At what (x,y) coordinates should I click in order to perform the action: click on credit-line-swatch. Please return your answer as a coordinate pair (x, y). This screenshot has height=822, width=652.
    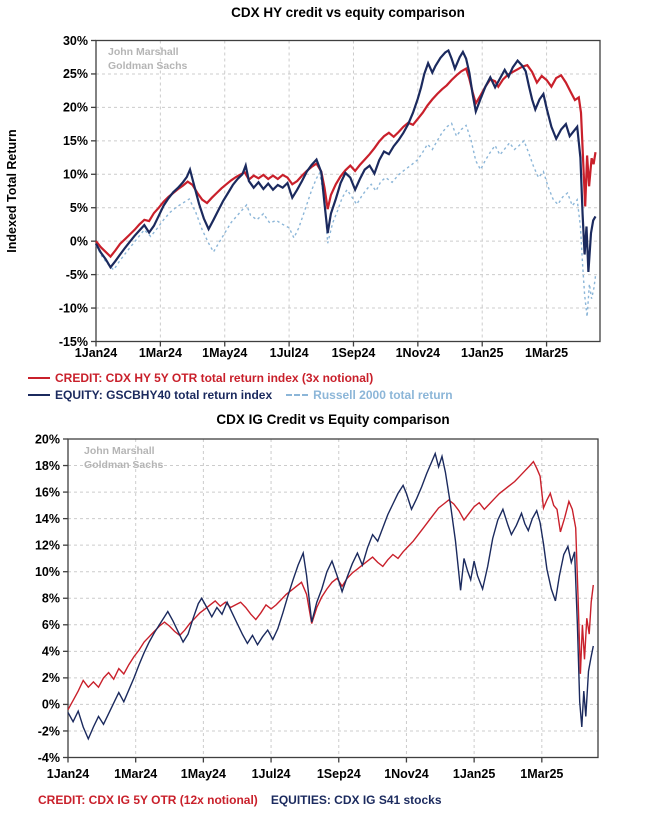
    Looking at the image, I should click on (39, 377).